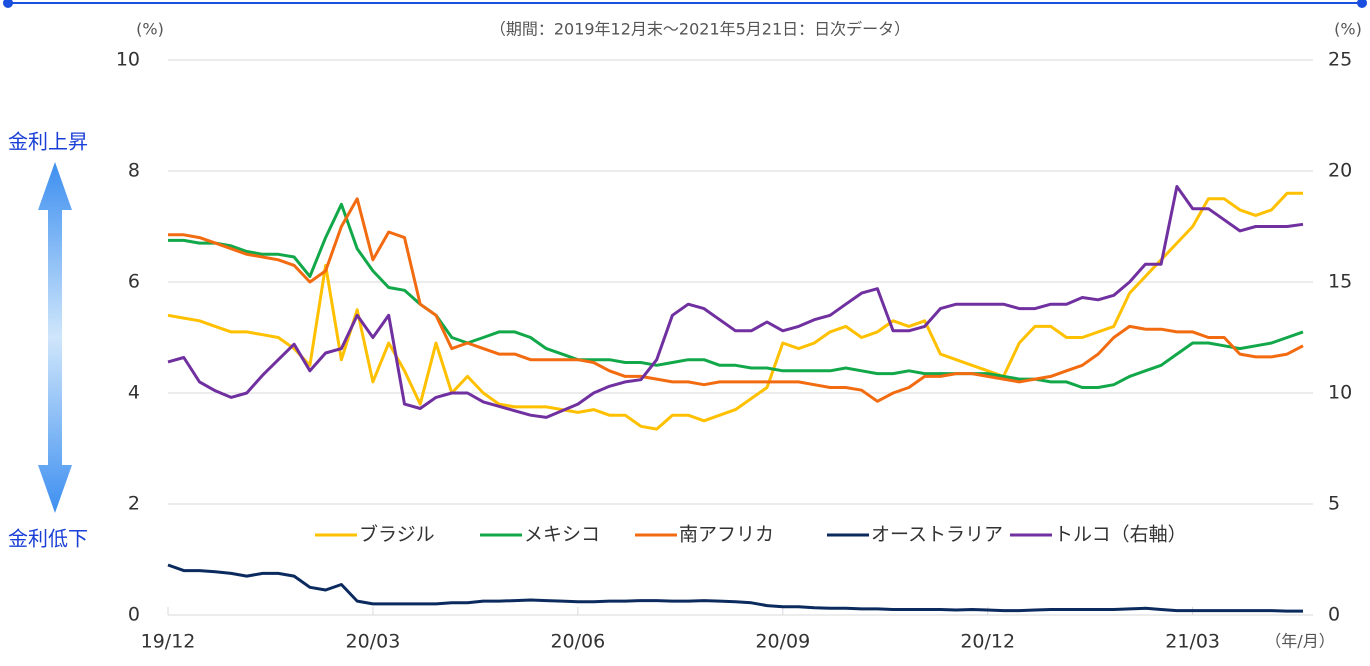 The image size is (1370, 666). Describe the element at coordinates (1299, 641) in the screenshot. I see `x-axis-label: （年/月）` at that location.